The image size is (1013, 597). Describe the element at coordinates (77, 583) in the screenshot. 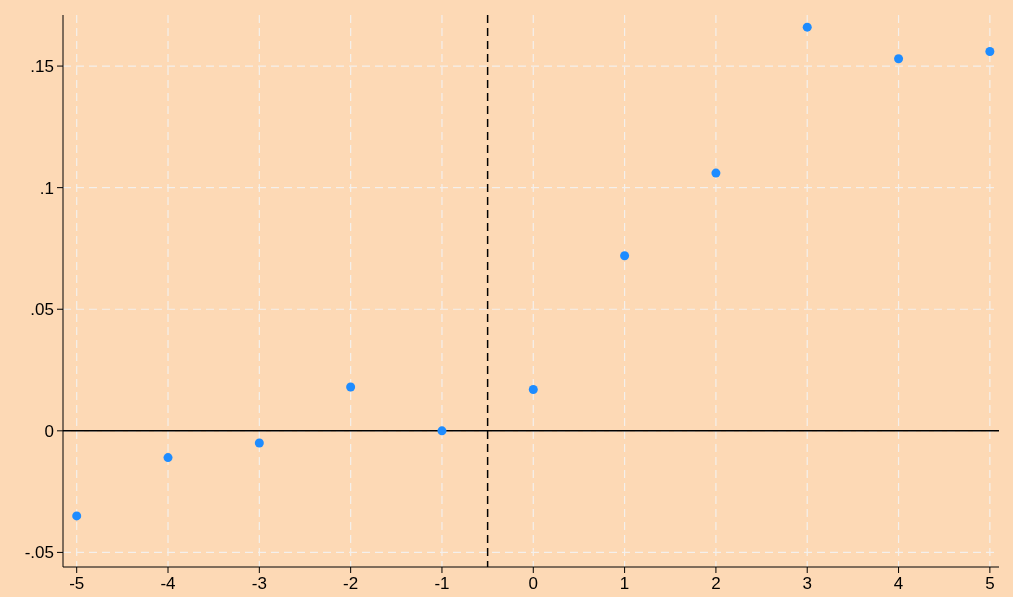

I see `x-tick-label: -5` at that location.